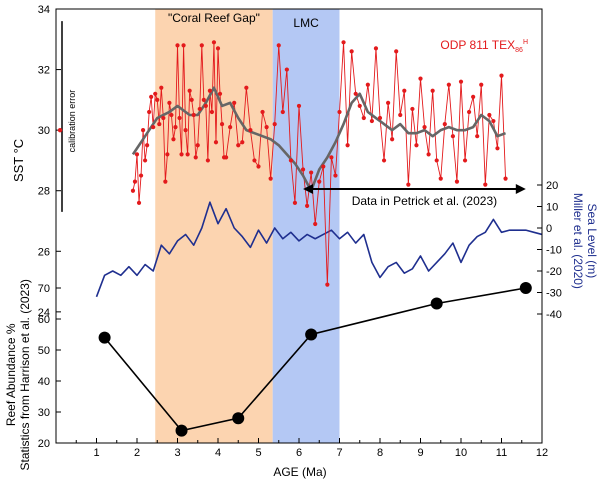  What do you see at coordinates (258, 453) in the screenshot?
I see `x-tick-label: 5` at bounding box center [258, 453].